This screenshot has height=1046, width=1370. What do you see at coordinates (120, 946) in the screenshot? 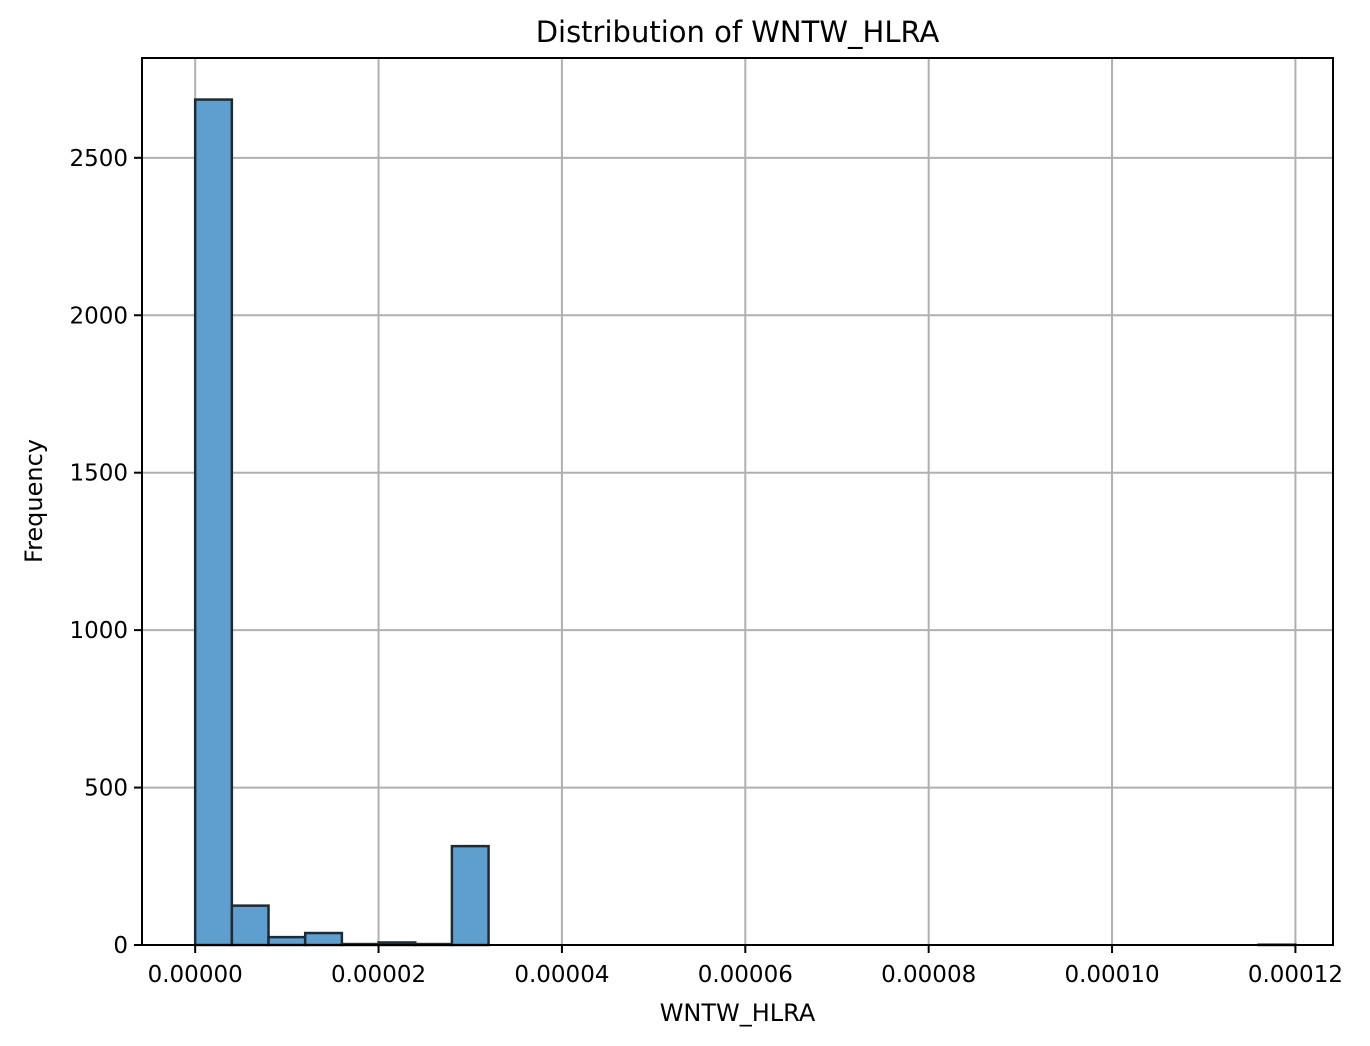
I see `y-tick-label: 0` at bounding box center [120, 946].